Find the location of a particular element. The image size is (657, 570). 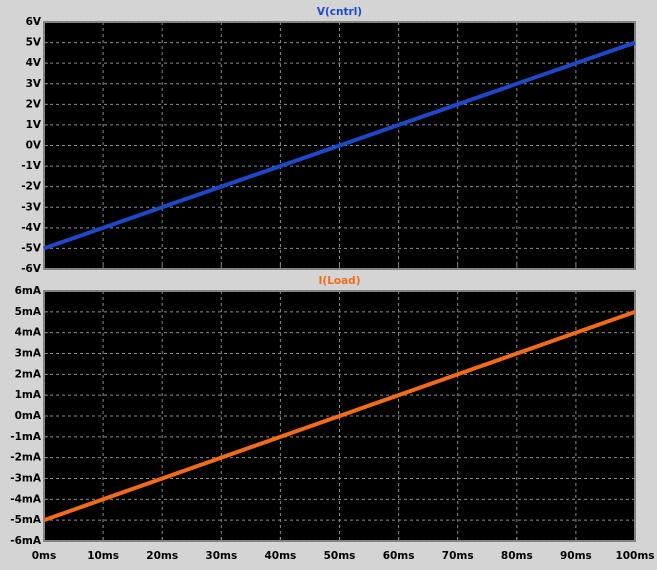

y-tick-label: 3V is located at coordinates (34, 84).